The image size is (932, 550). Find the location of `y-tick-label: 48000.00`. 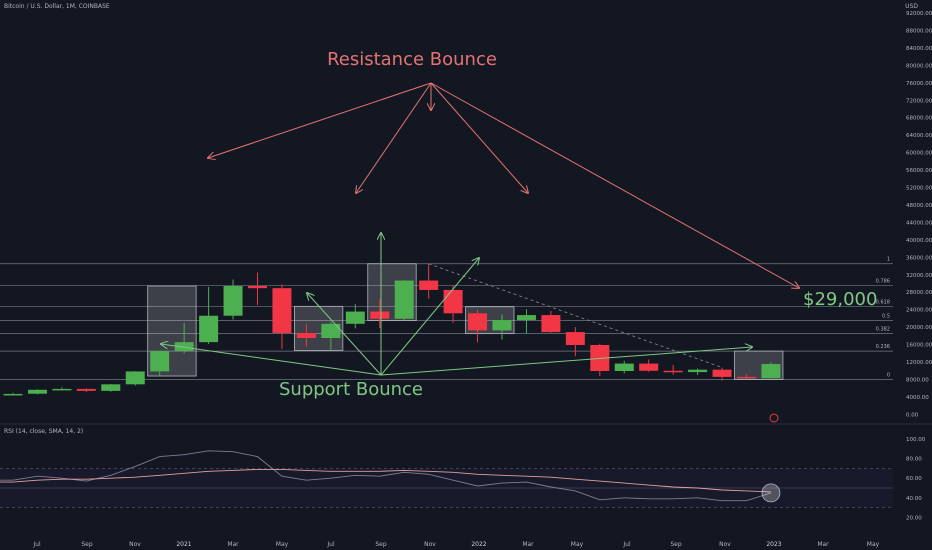

y-tick-label: 48000.00 is located at coordinates (919, 206).